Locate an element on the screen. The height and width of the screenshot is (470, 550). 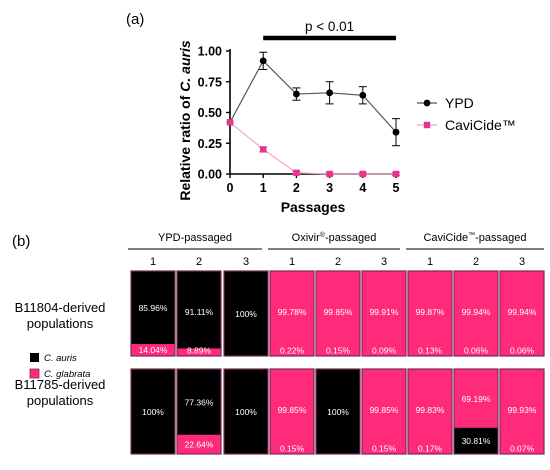
cell-label-minor: 0.17% is located at coordinates (430, 449).